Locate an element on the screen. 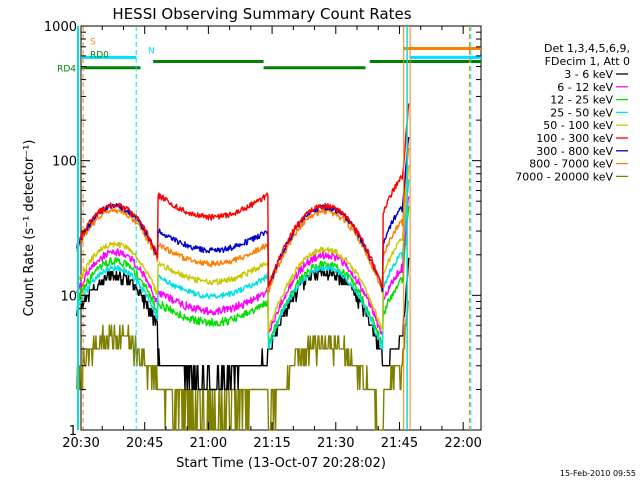 The image size is (640, 480). x-tick-label: 20:30 is located at coordinates (80, 443).